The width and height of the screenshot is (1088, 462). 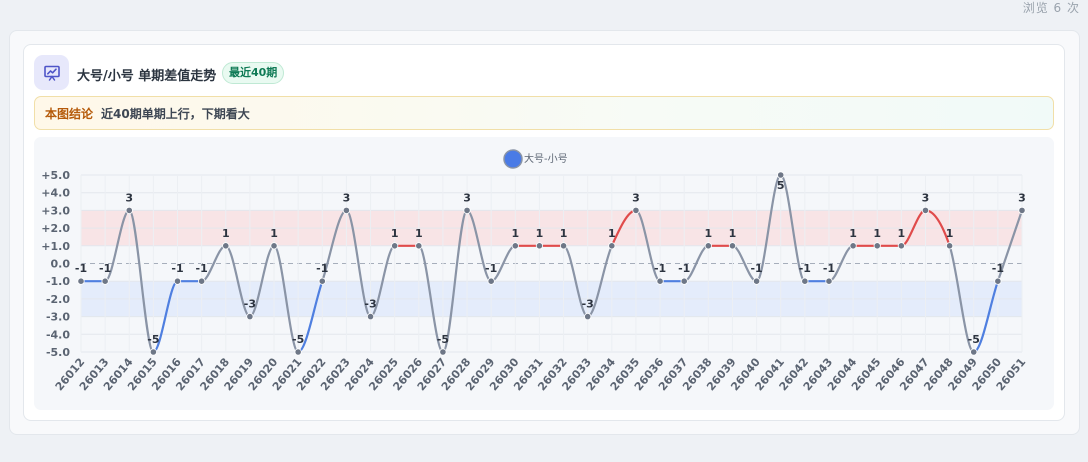 I want to click on conclusion-banner: 本图结论 近40期单期上行，下期看大, so click(x=544, y=113).